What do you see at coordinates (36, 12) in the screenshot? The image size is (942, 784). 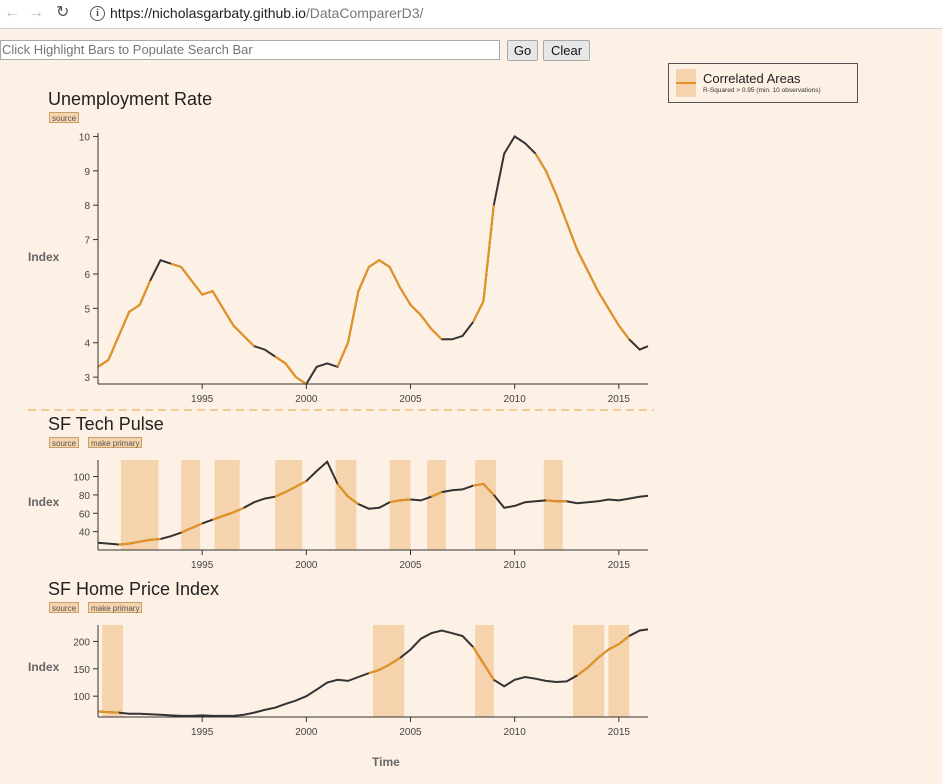 I see `forward-arrow-icon: →` at bounding box center [36, 12].